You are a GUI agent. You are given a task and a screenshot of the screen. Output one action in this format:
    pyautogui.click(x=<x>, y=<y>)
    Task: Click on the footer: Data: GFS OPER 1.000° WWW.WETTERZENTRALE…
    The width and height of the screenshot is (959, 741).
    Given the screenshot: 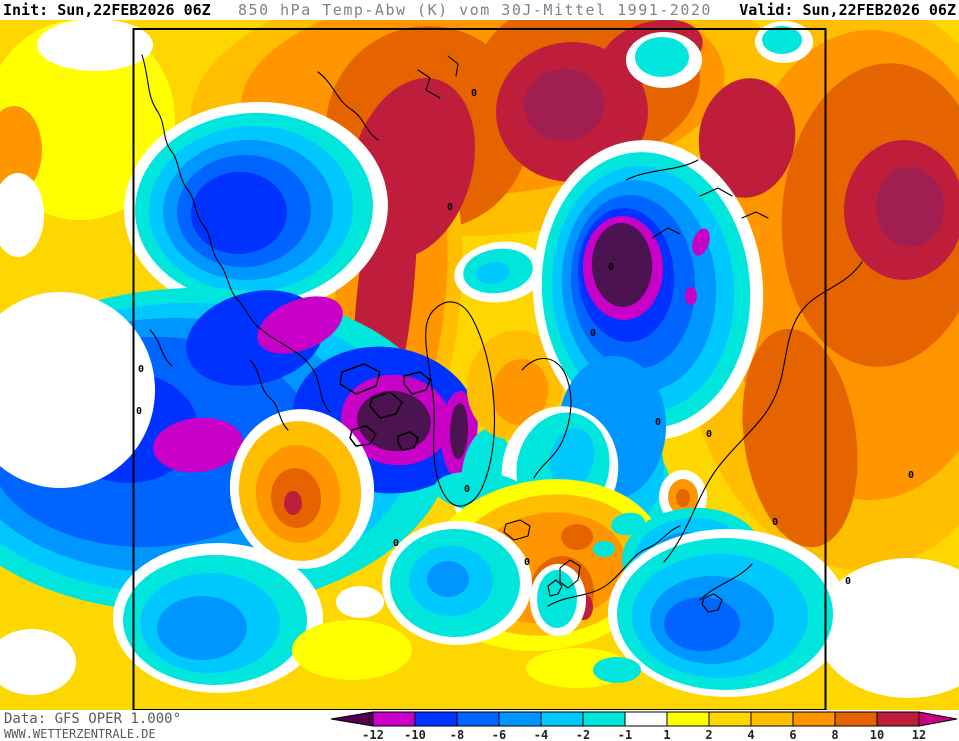 What is the action you would take?
    pyautogui.click(x=479, y=725)
    